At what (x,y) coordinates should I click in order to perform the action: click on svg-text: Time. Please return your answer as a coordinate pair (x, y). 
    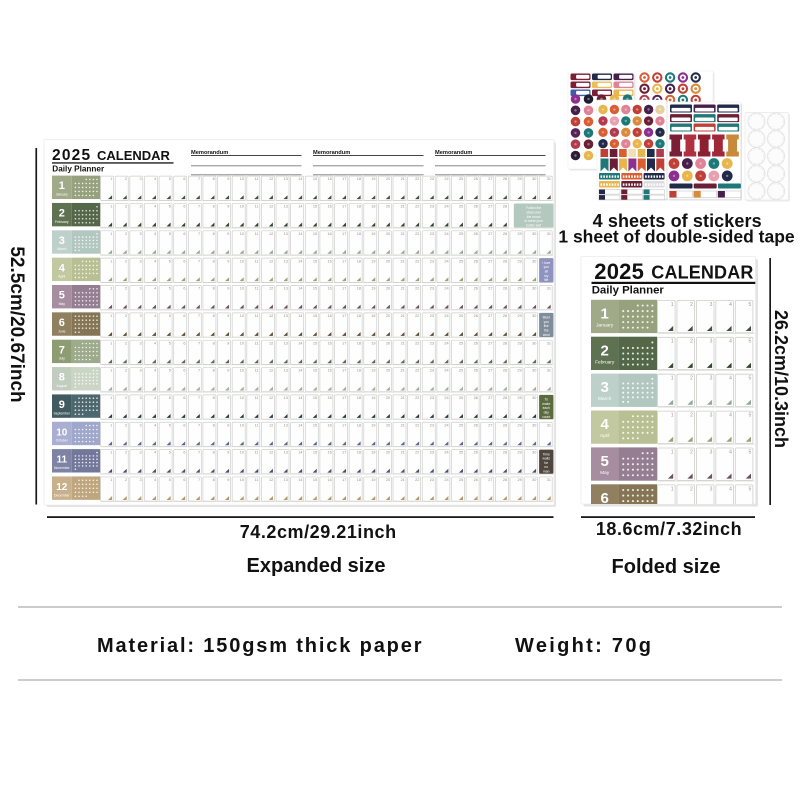
    Looking at the image, I should click on (546, 454).